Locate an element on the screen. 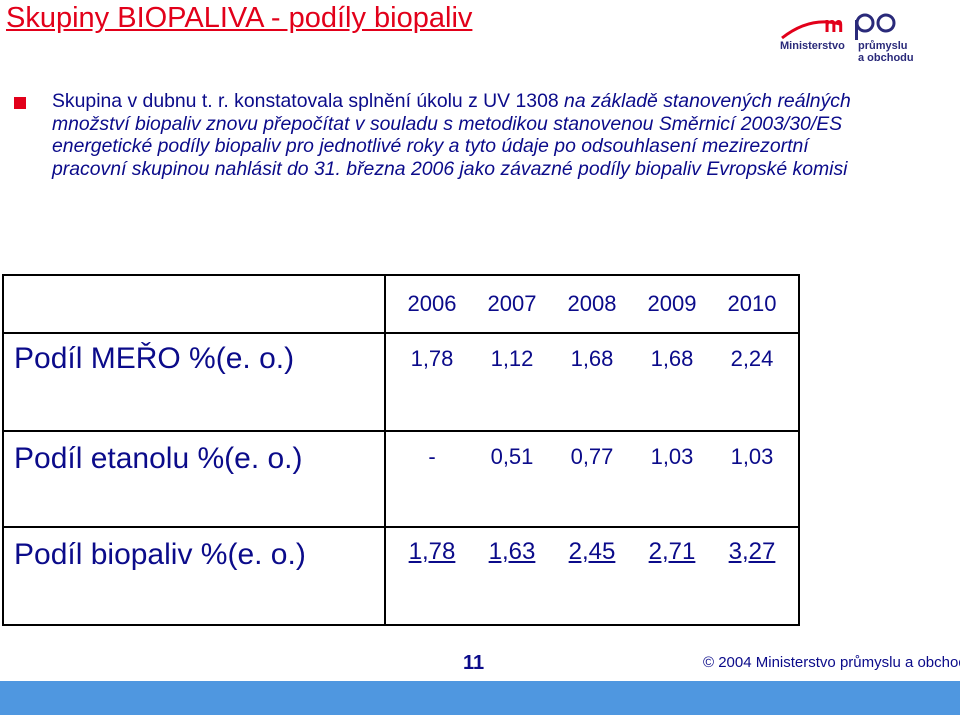 Image resolution: width=960 pixels, height=715 pixels. logo-text-obchodu: a obchodu is located at coordinates (886, 58).